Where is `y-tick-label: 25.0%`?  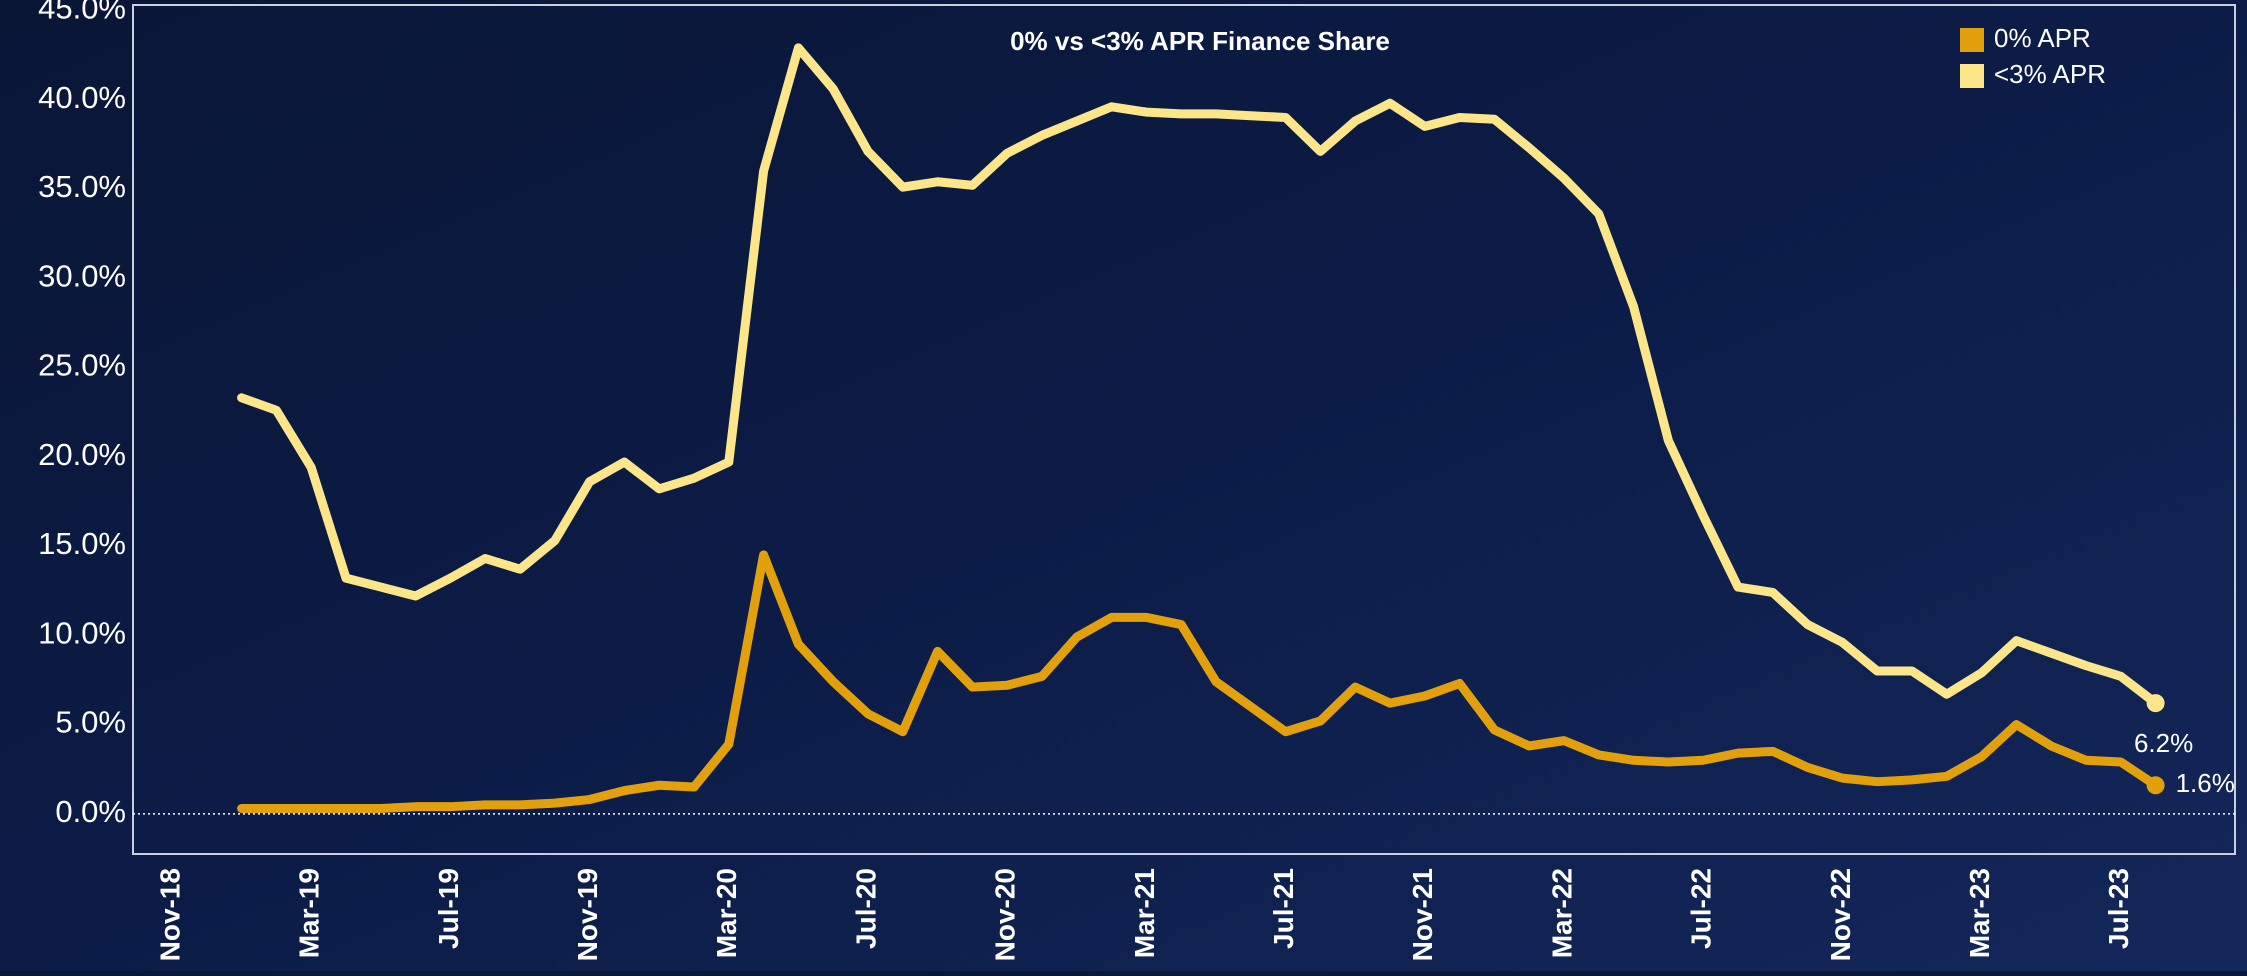
y-tick-label: 25.0% is located at coordinates (82, 365).